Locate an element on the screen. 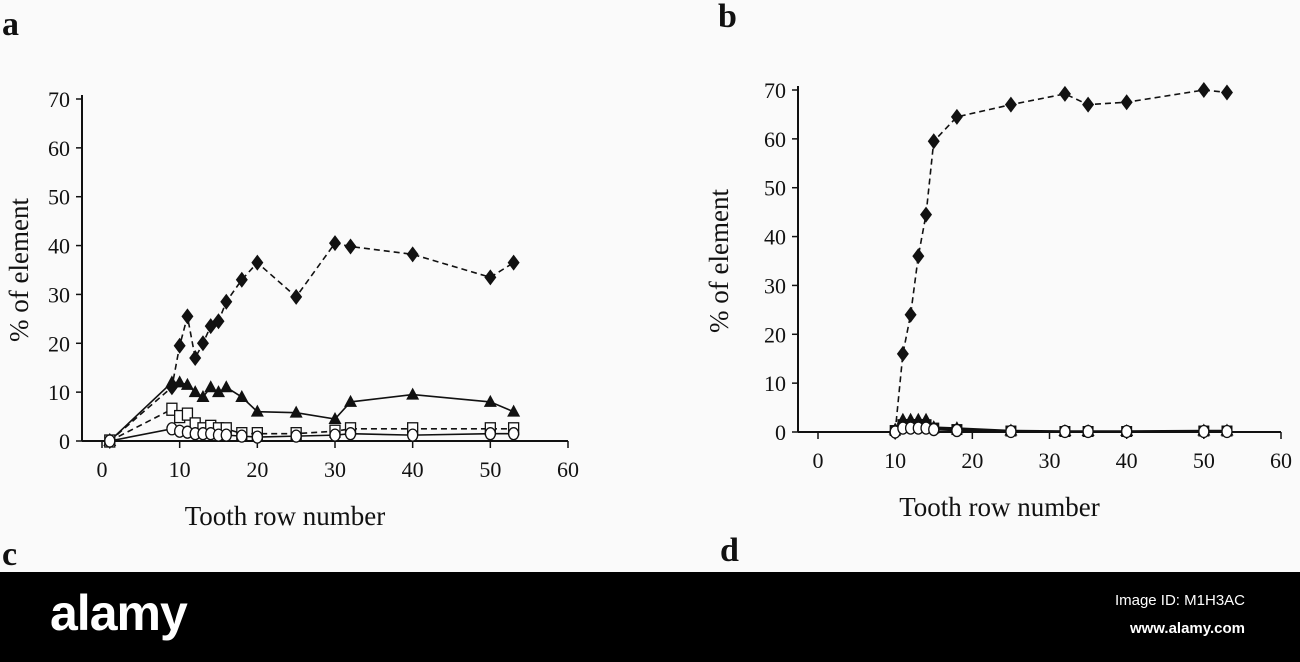  chart-b-ytick-label: 10 is located at coordinates (775, 383).